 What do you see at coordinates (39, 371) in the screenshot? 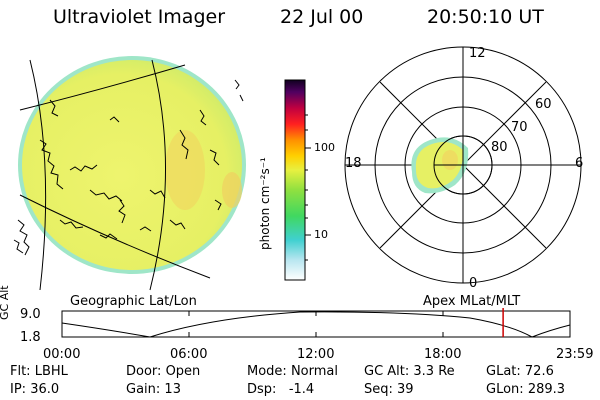
I see `info-flt: Flt: LBHL` at bounding box center [39, 371].